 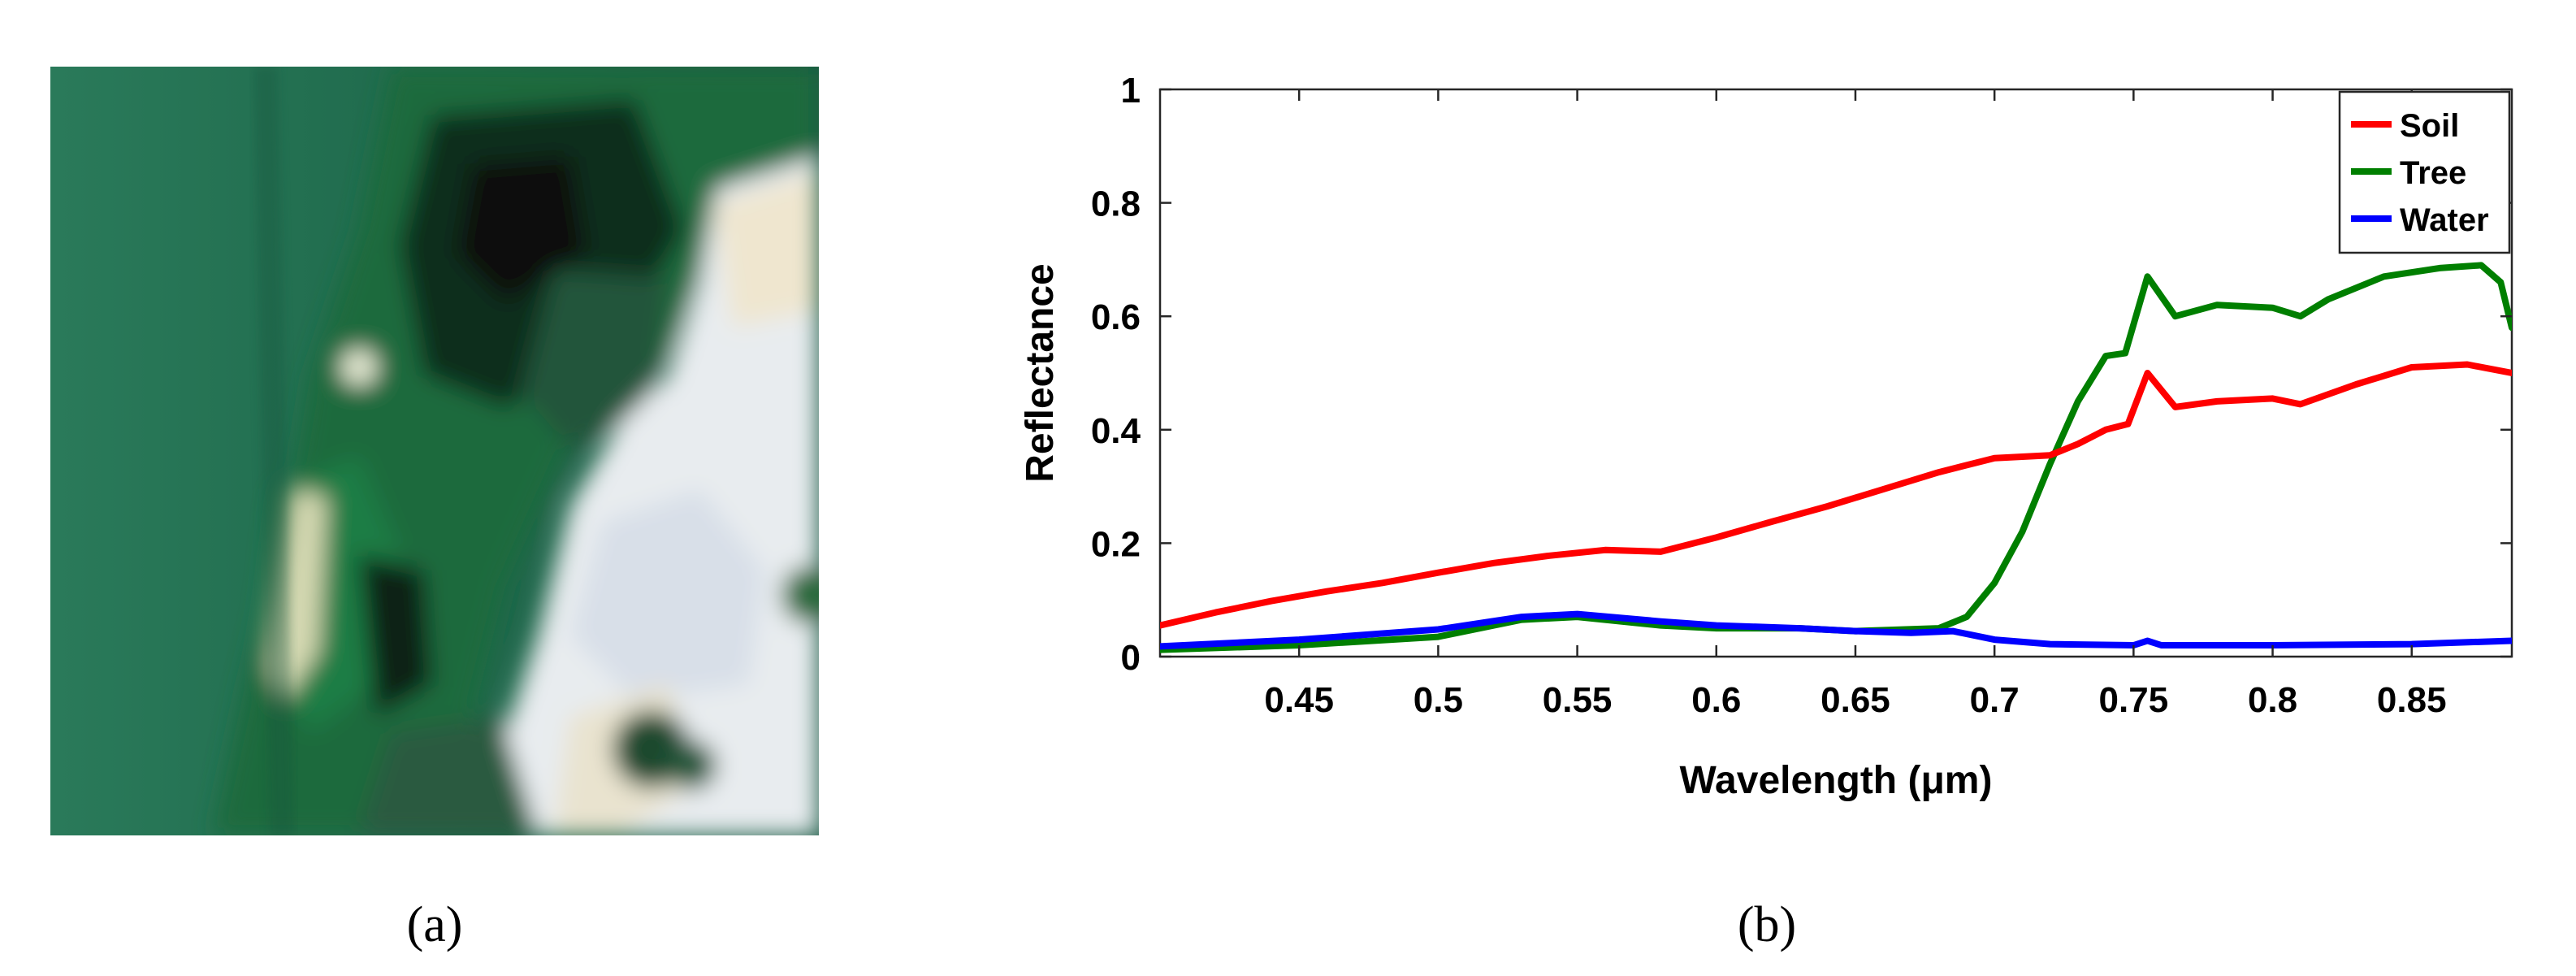 I want to click on y-tick-label: 0.8, so click(x=1116, y=204).